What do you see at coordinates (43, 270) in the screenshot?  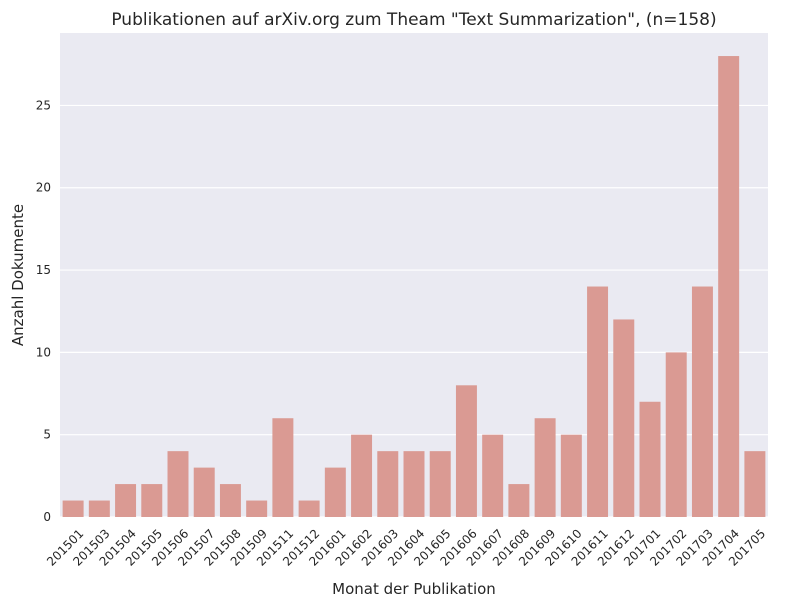 I see `y-tick-label: 15` at bounding box center [43, 270].